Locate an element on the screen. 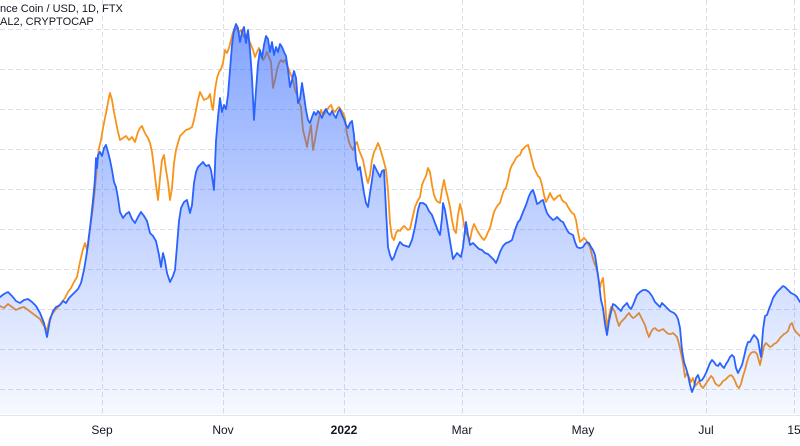 The height and width of the screenshot is (446, 800). chart-legend: nce Coin / USD, 1D, FTX AL2, CRYPTOCAP is located at coordinates (61, 16).